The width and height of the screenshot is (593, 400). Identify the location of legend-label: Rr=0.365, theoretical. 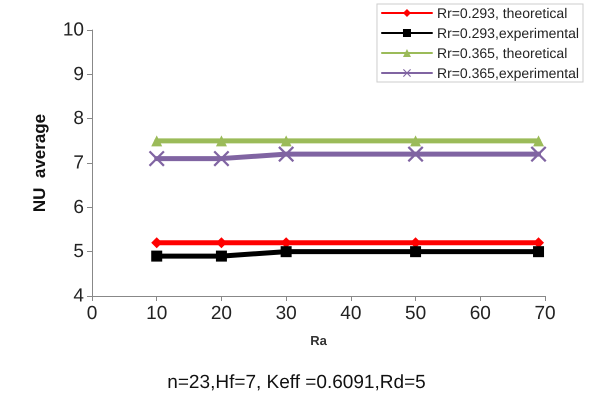
(502, 53).